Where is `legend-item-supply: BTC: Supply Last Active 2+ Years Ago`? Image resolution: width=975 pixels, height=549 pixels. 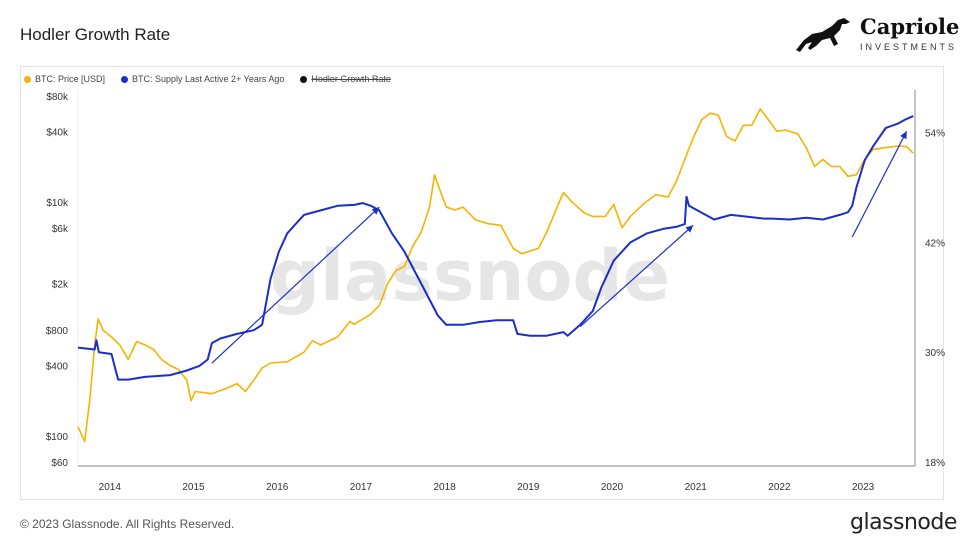
legend-item-supply: BTC: Supply Last Active 2+ Years Ago is located at coordinates (202, 79).